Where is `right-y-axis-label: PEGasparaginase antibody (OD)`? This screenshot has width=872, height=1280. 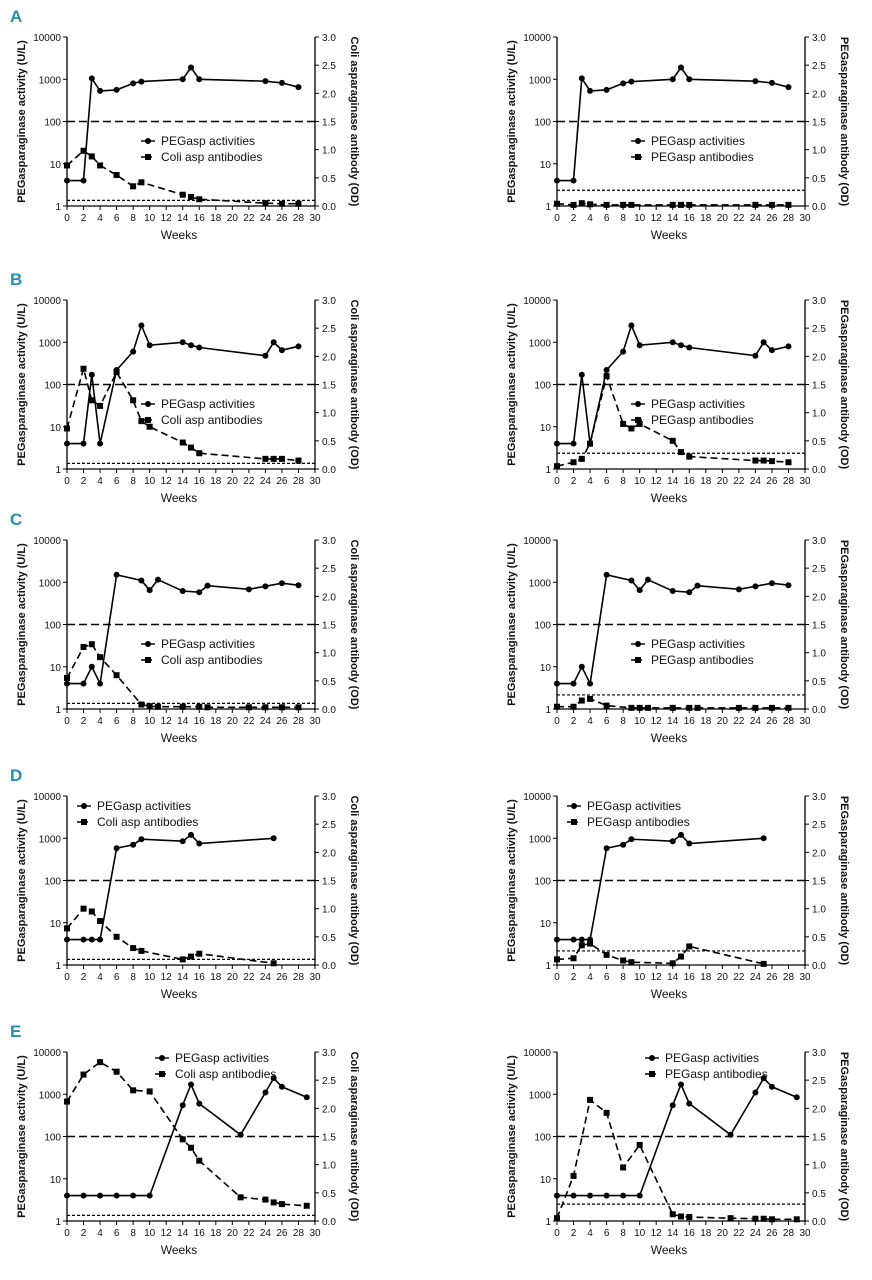 right-y-axis-label: PEGasparaginase antibody (OD) is located at coordinates (844, 122).